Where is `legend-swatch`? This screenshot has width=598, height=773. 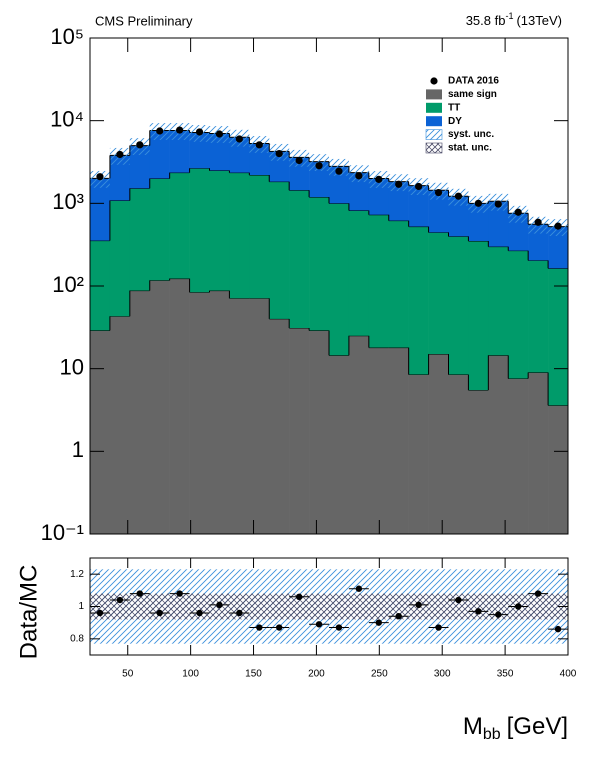 legend-swatch is located at coordinates (434, 94).